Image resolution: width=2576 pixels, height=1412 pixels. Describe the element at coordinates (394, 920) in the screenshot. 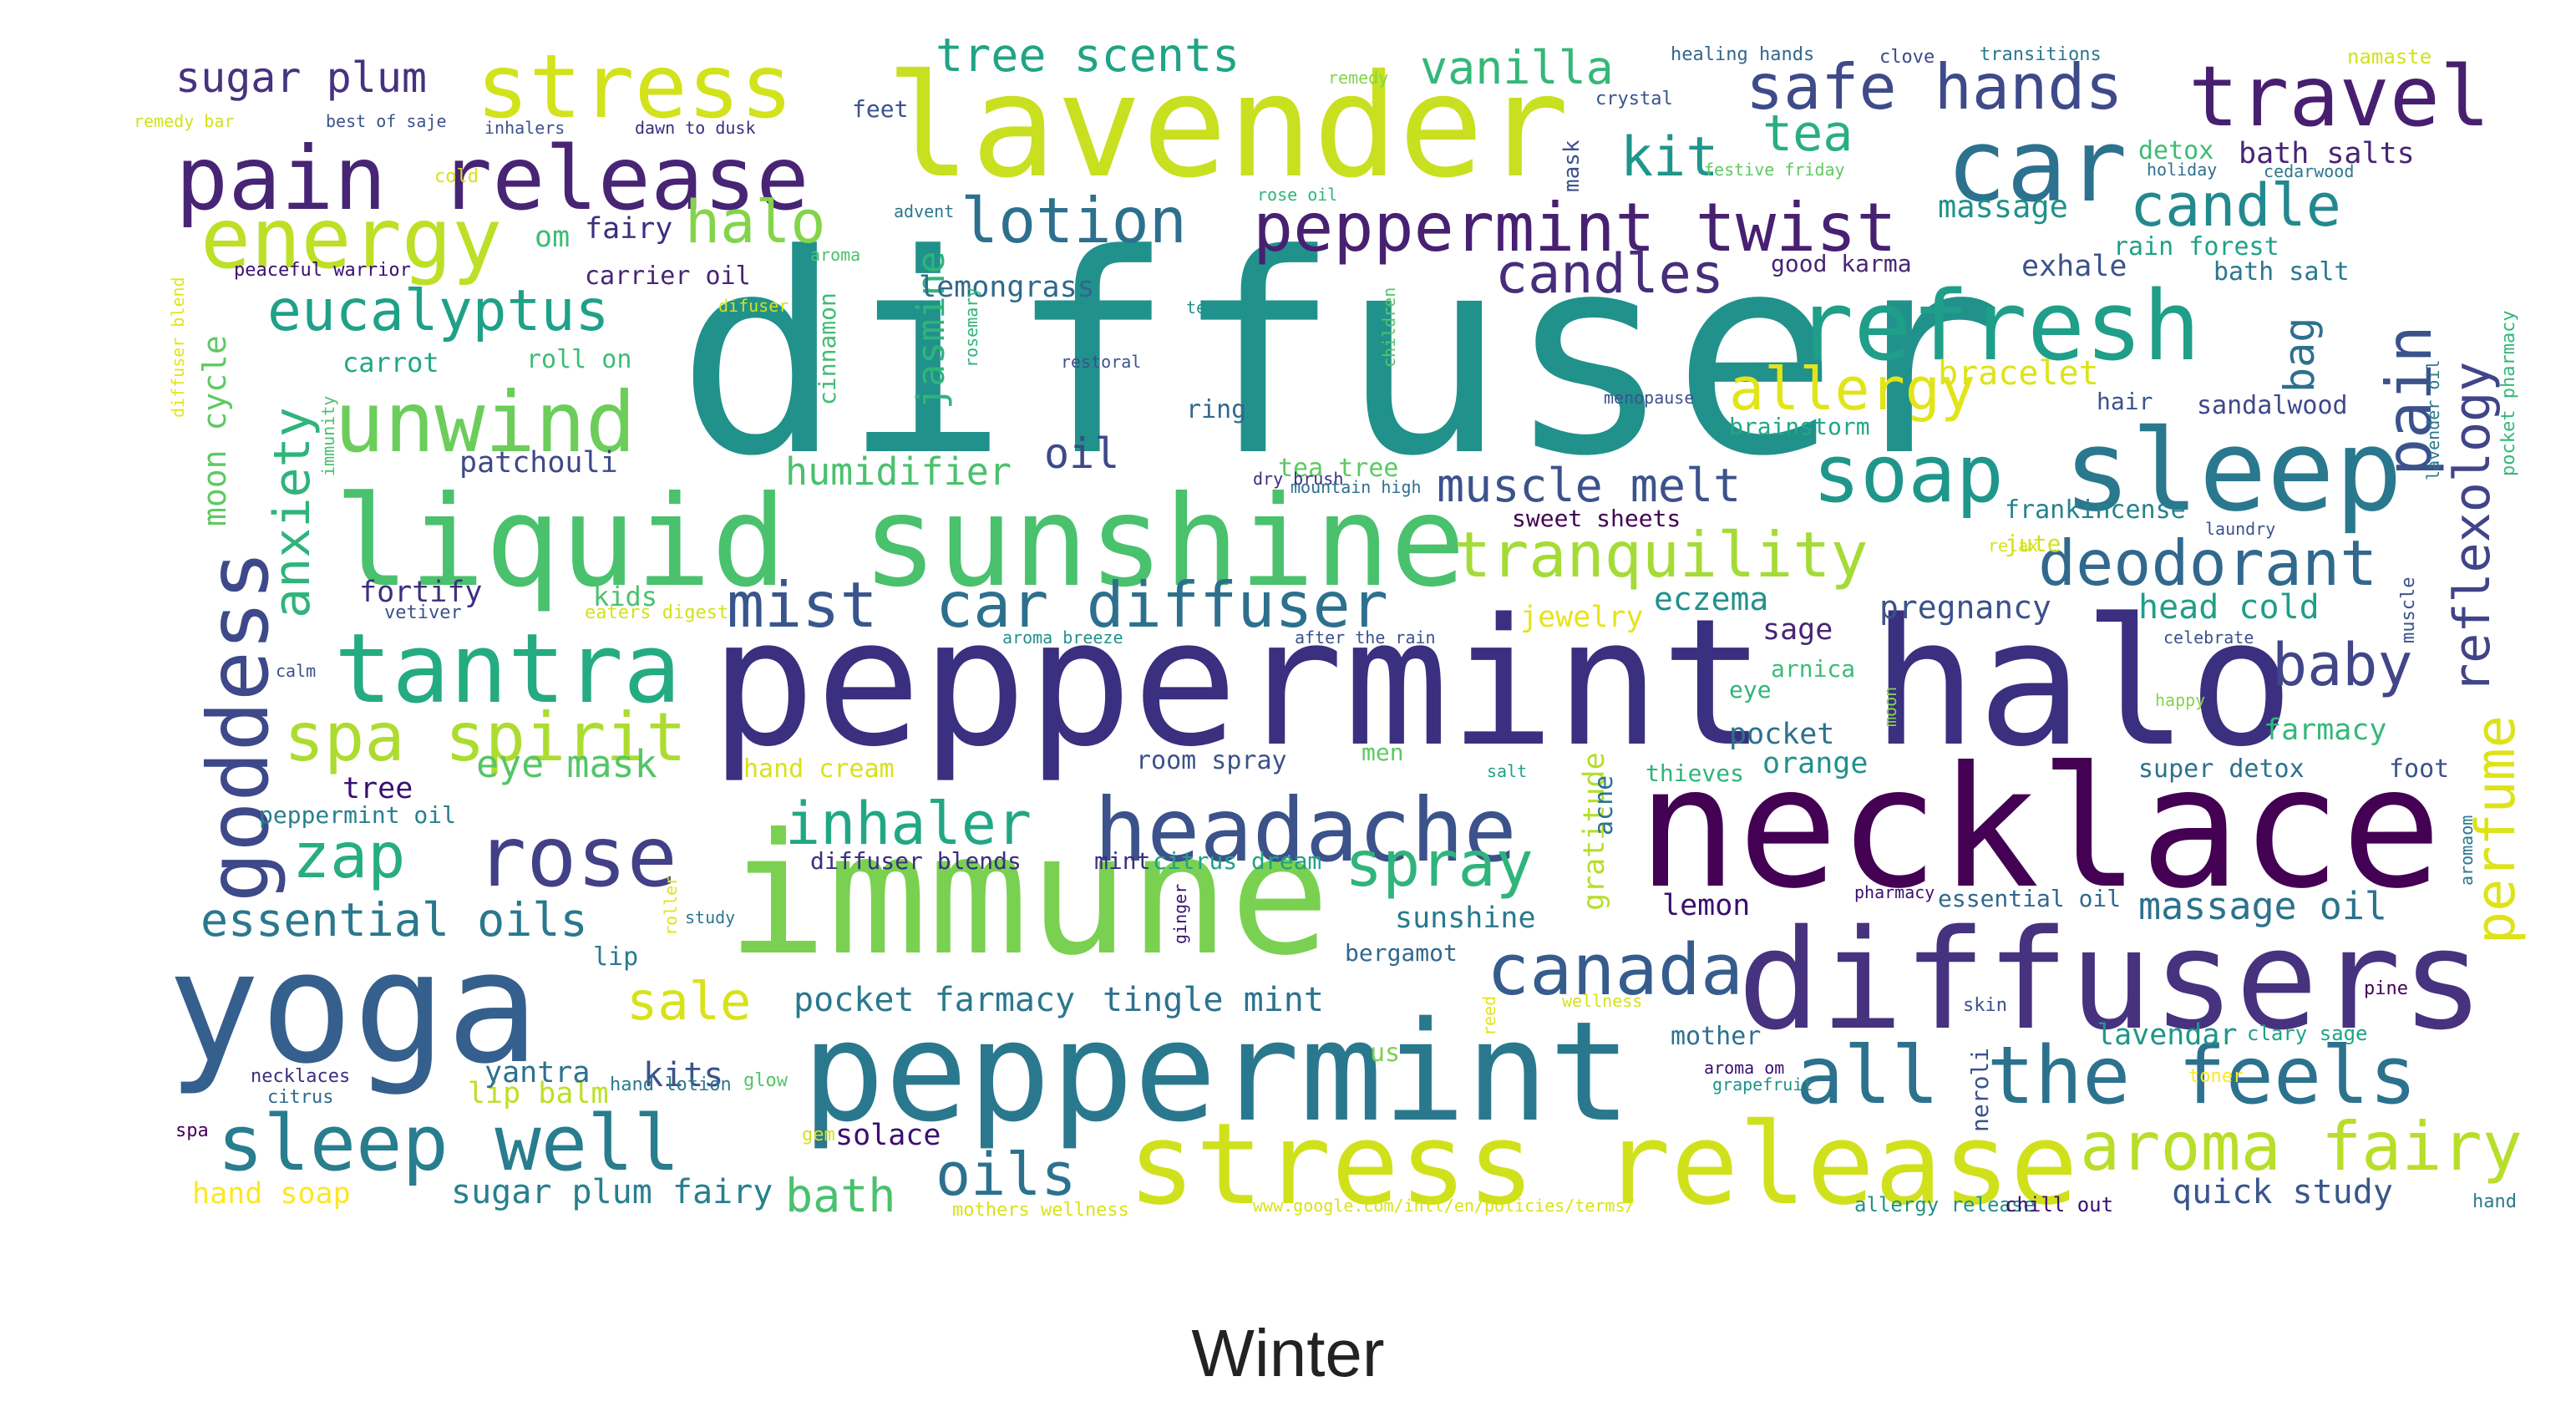

I see `cloud-word: essential oils` at that location.